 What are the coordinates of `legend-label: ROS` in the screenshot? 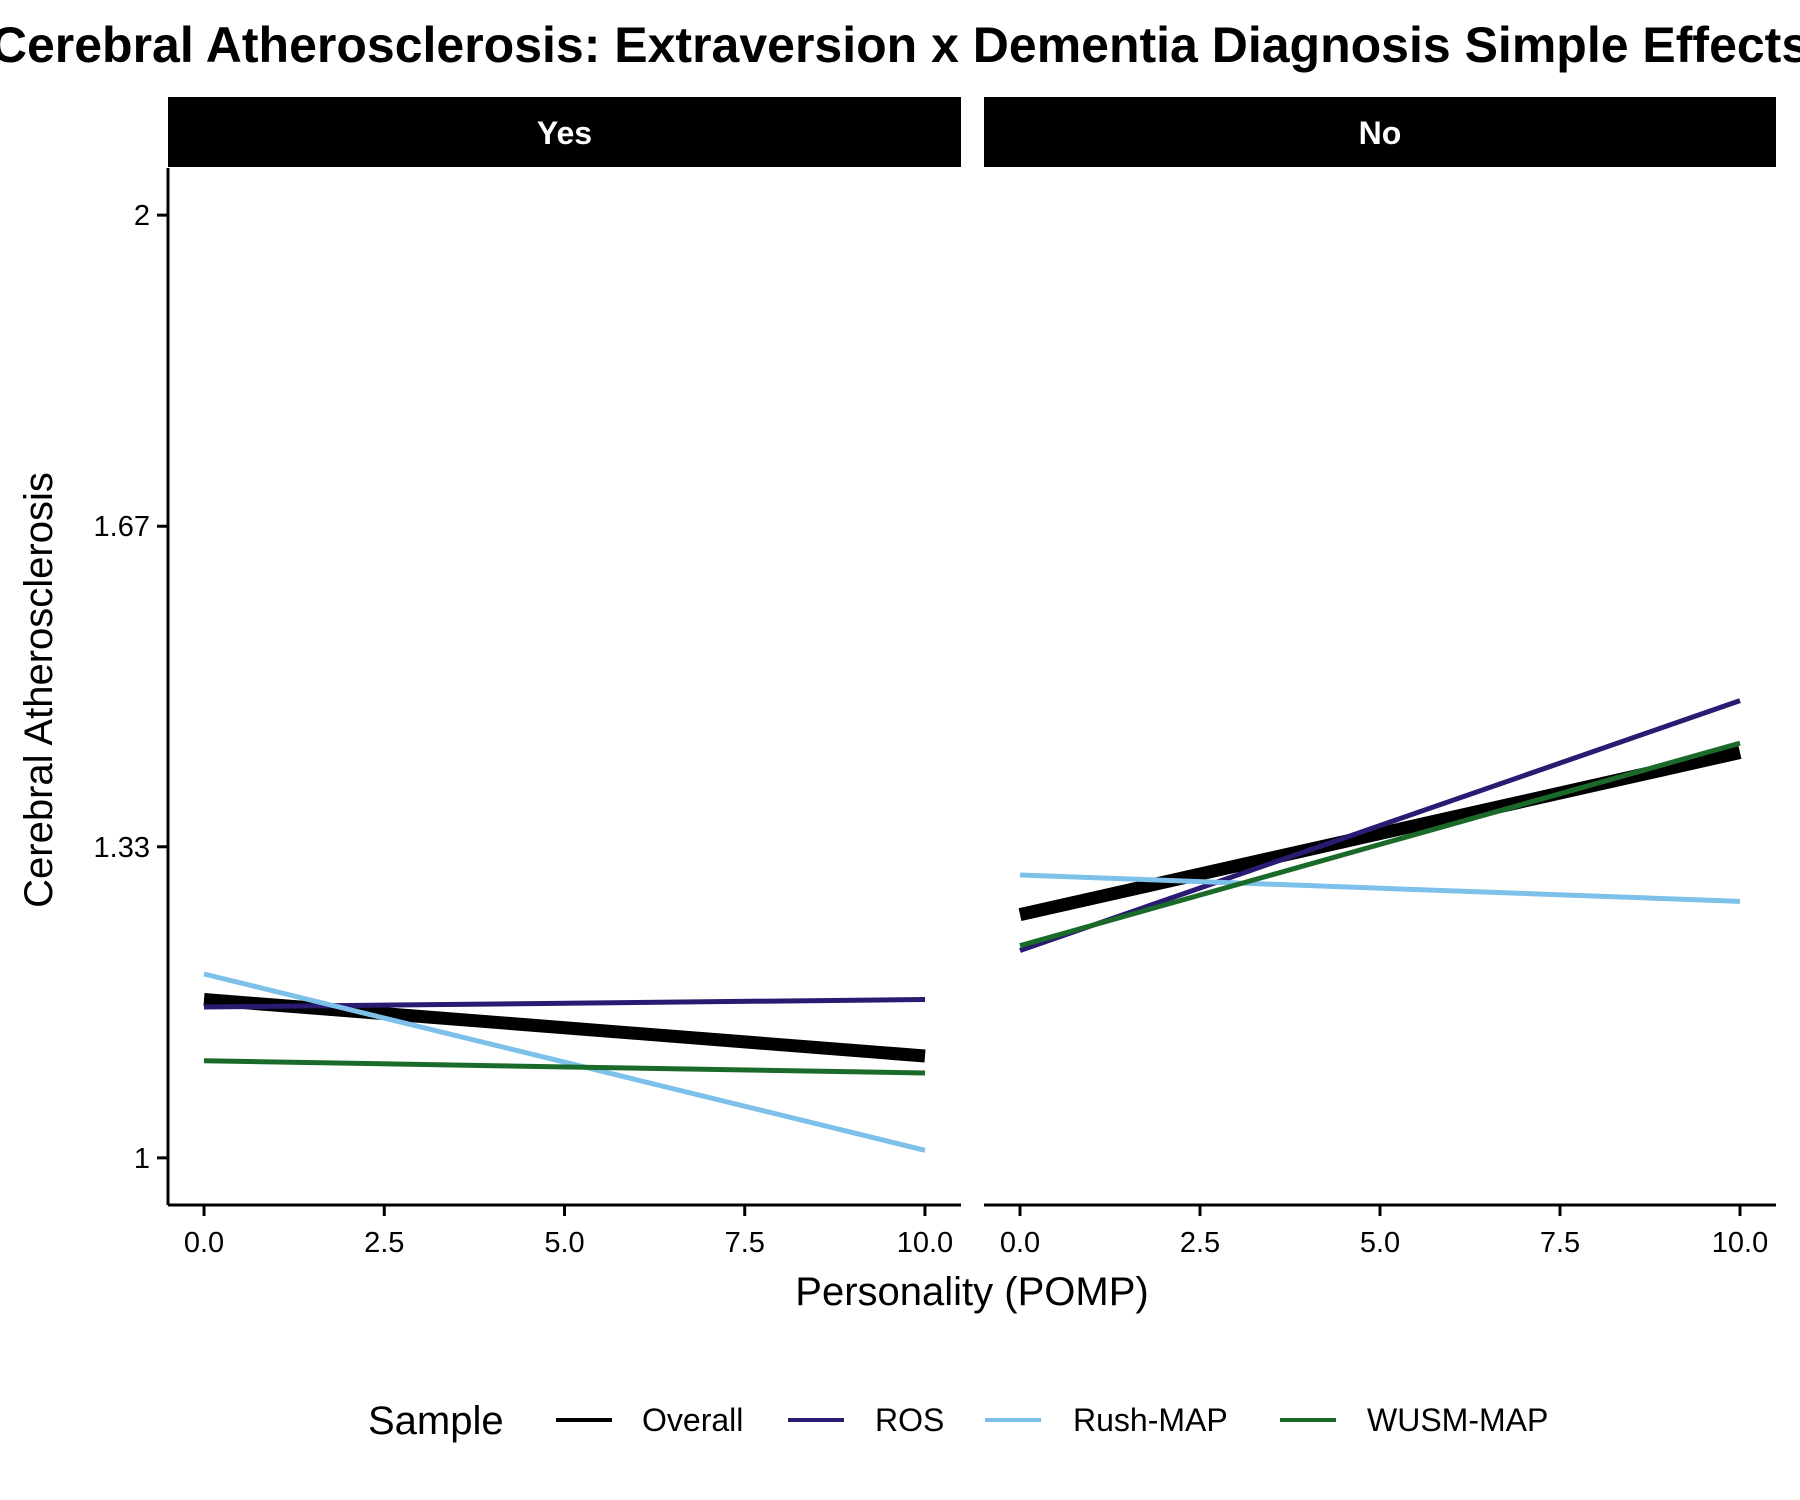 It's located at (909, 1420).